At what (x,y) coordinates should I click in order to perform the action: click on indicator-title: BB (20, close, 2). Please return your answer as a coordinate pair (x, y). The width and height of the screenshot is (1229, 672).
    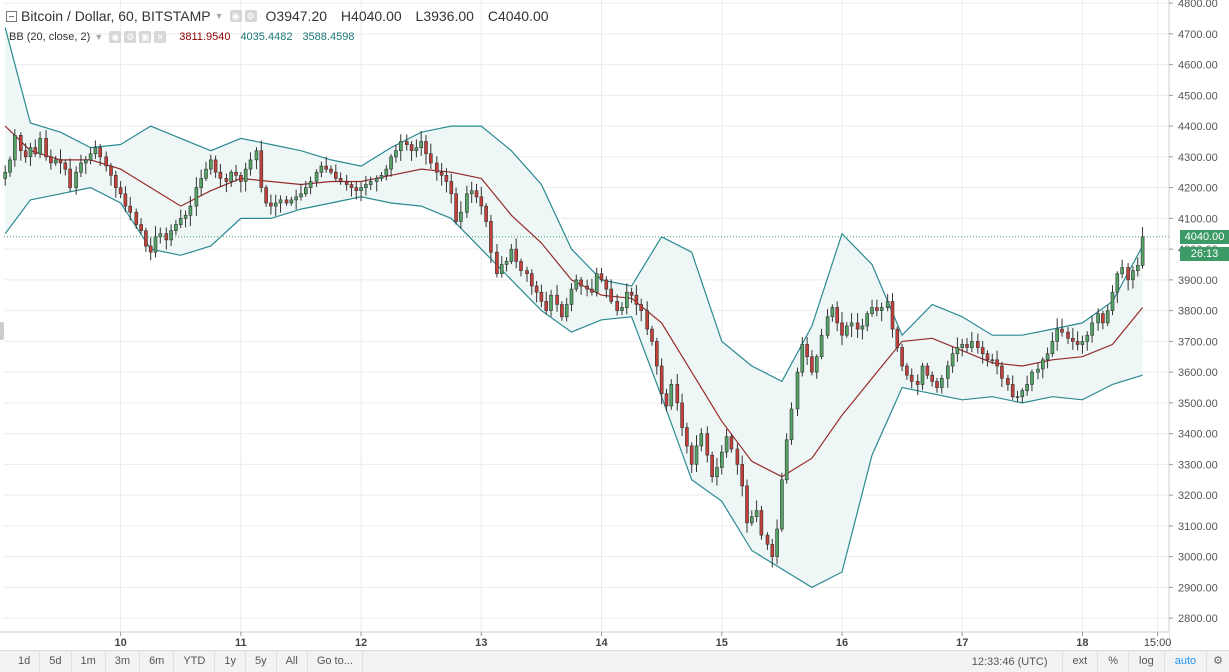
    Looking at the image, I should click on (50, 37).